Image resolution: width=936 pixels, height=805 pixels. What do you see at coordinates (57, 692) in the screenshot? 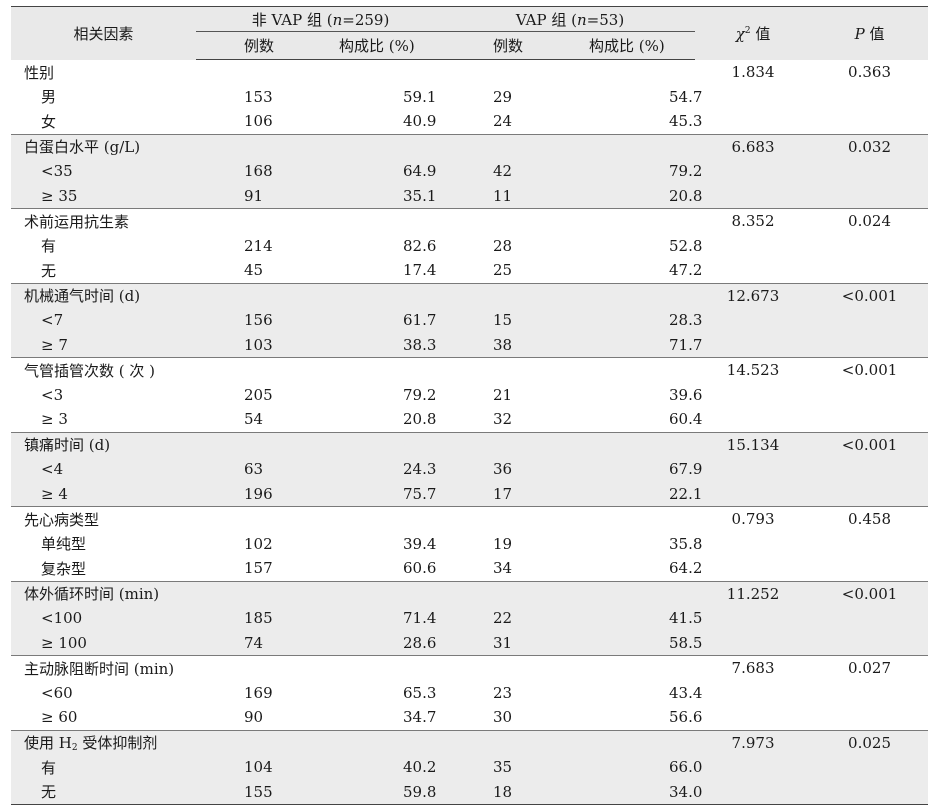
I see `level-label: <60` at bounding box center [57, 692].